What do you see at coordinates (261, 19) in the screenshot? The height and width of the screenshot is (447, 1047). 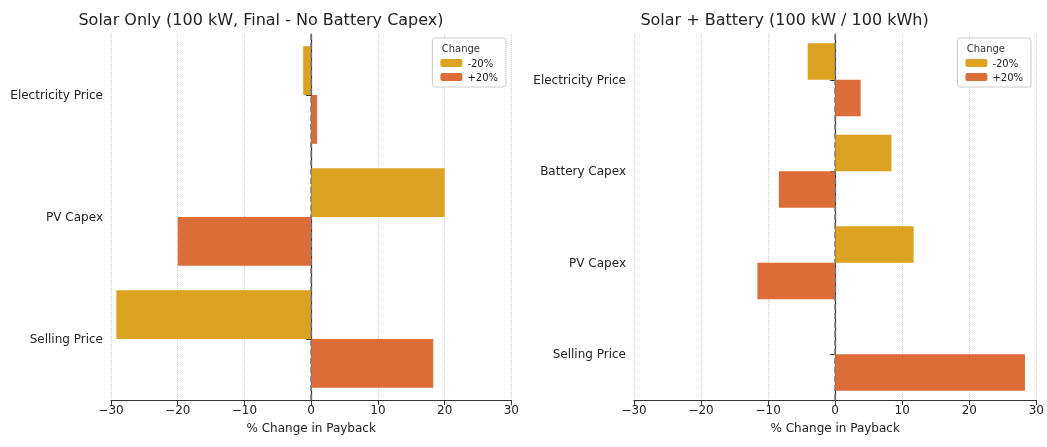 I see `chart-title: Solar Only (100 kW, Final - No Battery Capex)` at bounding box center [261, 19].